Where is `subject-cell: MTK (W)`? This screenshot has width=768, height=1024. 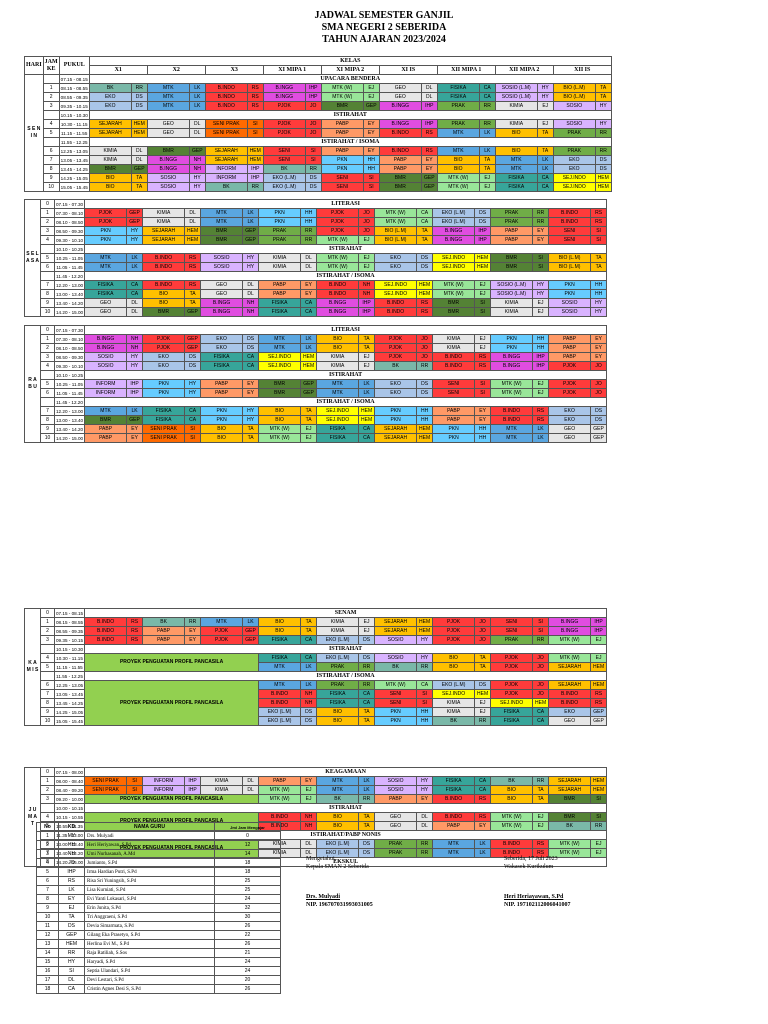
subject-cell: MTK (W) is located at coordinates (280, 799).